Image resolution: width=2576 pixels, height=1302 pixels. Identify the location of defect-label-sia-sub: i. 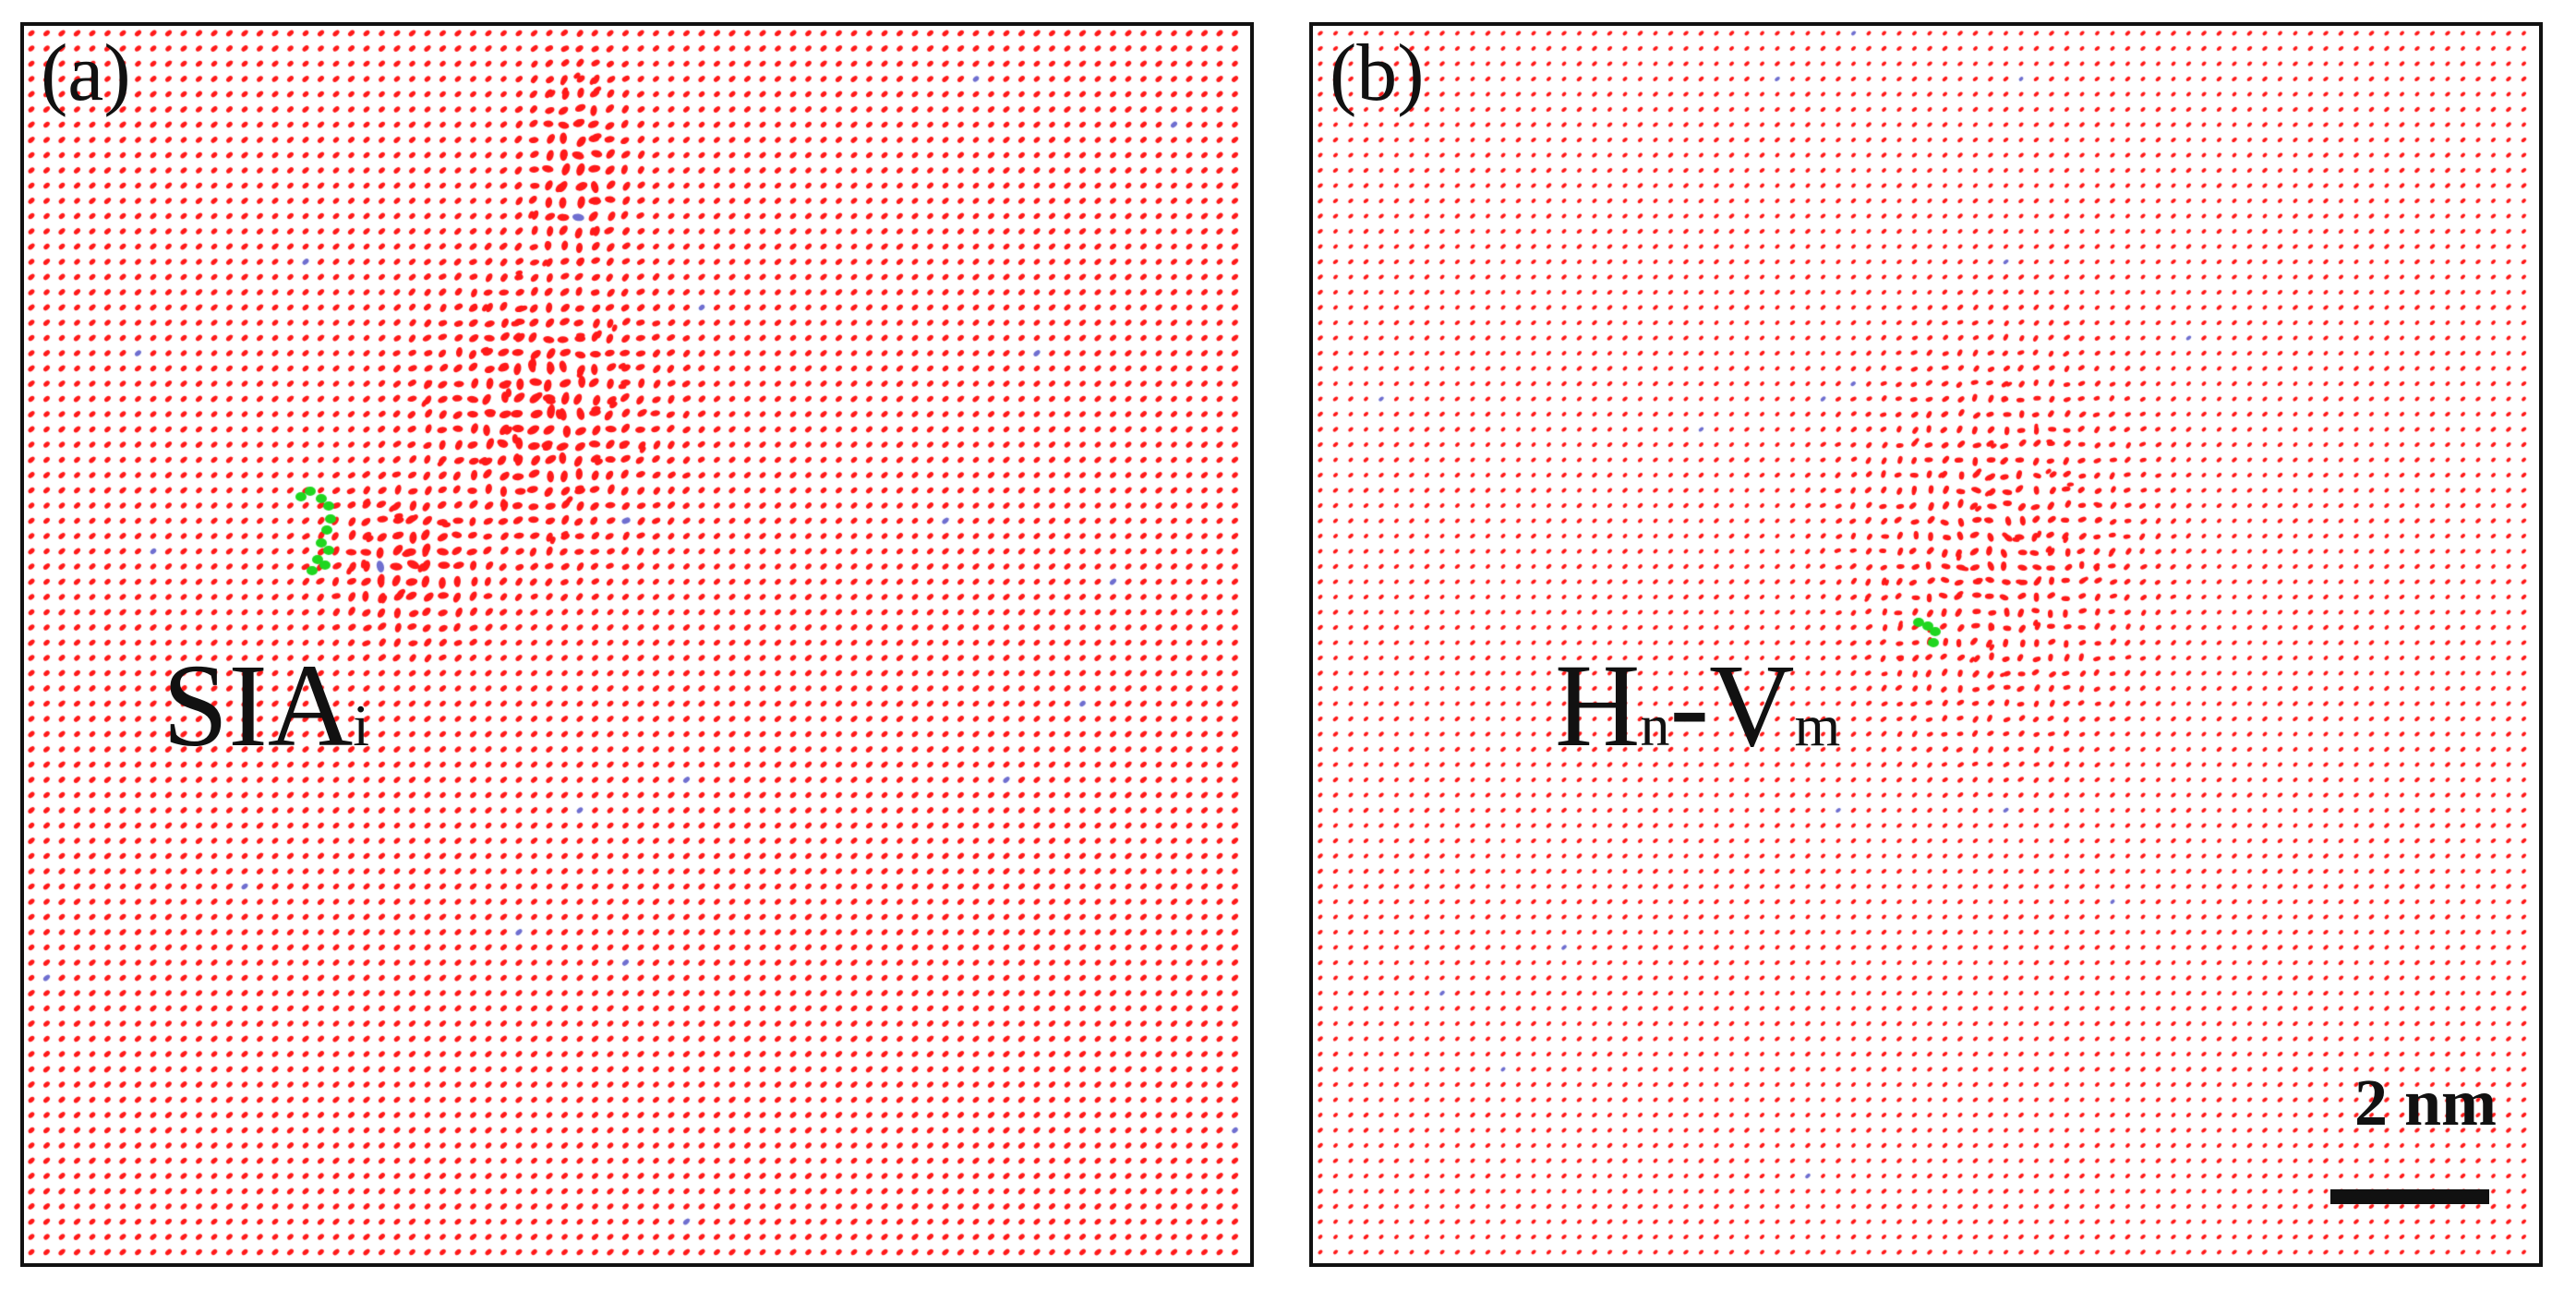
(361, 726).